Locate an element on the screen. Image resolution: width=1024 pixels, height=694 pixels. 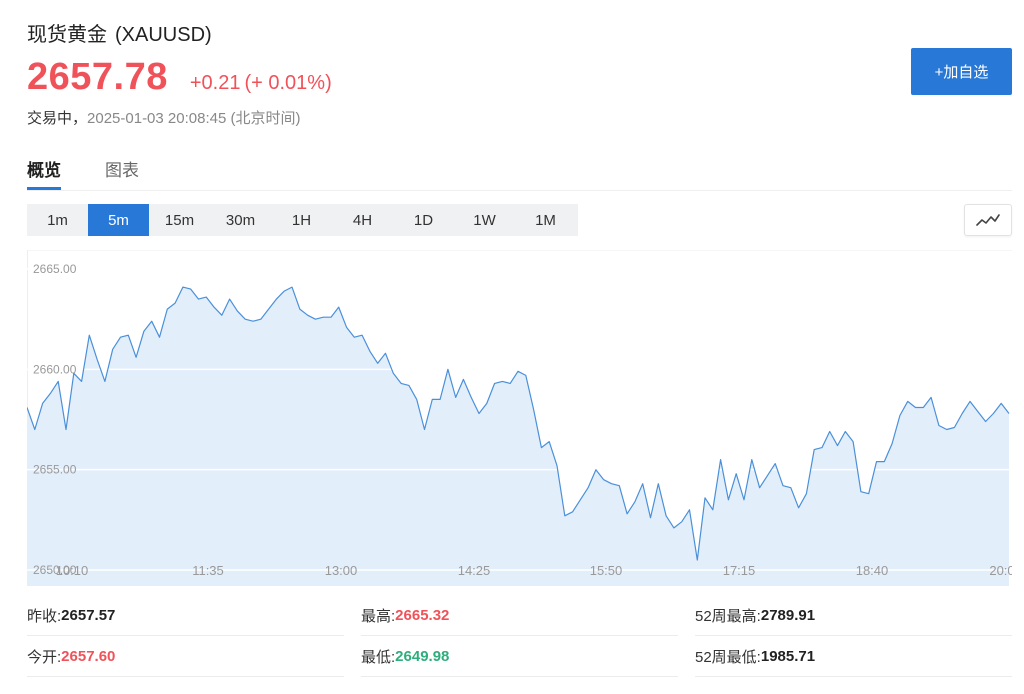
add-to-watchlist-button: +加自选 is located at coordinates (961, 71).